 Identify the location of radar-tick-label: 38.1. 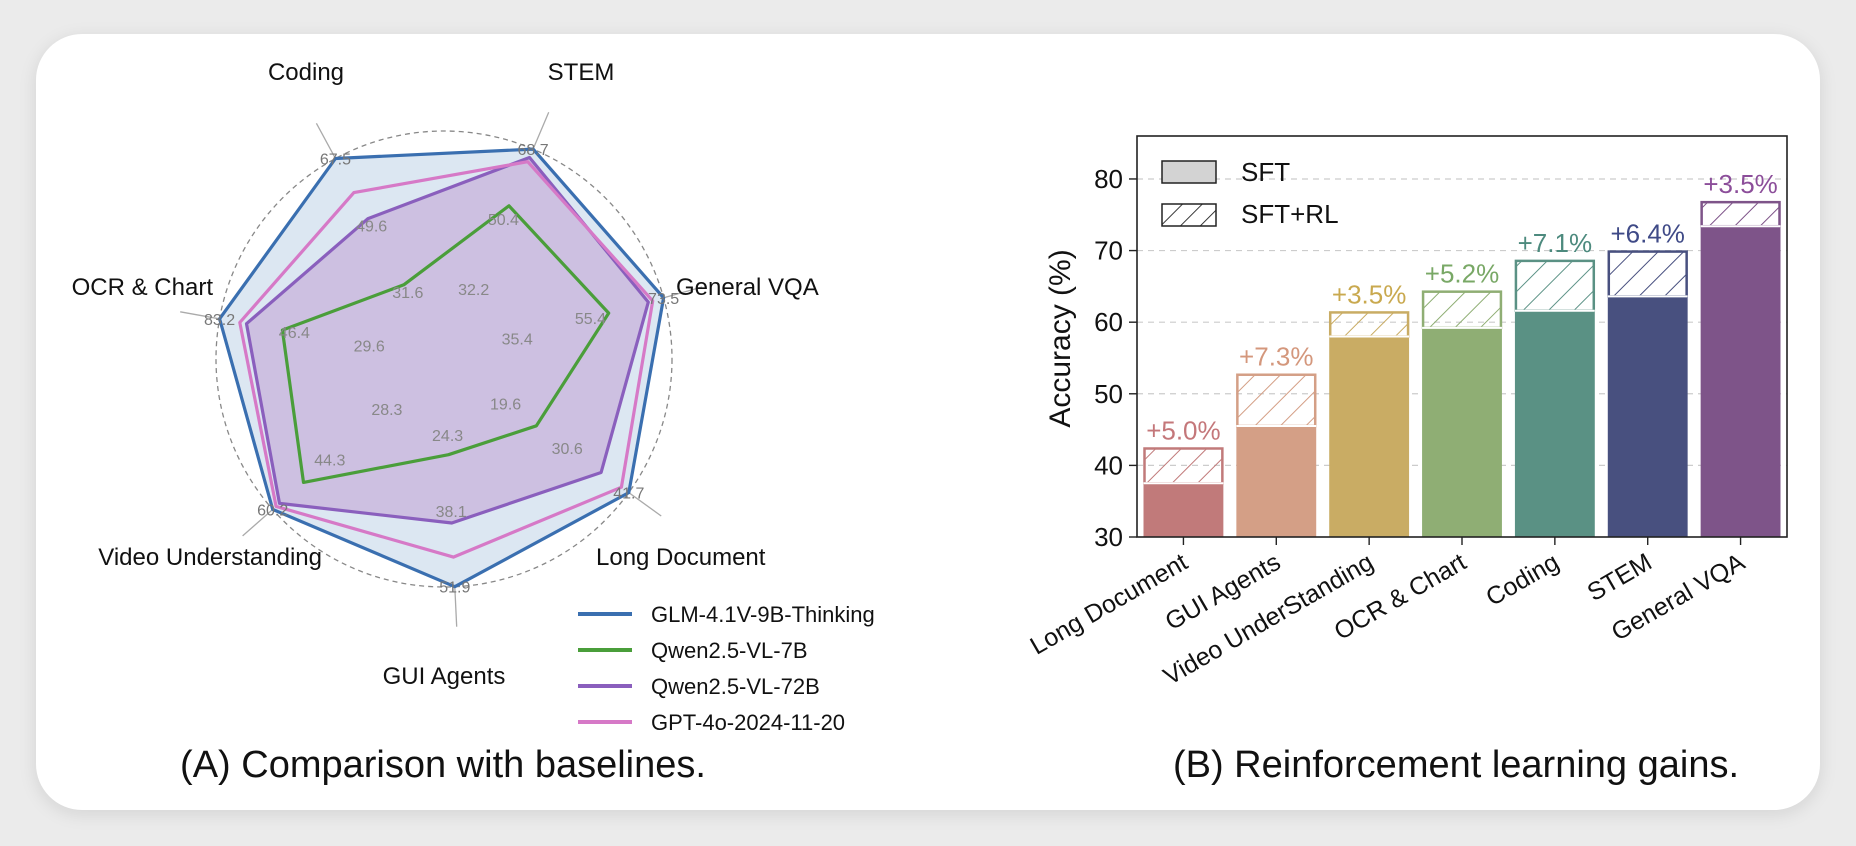
(451, 512).